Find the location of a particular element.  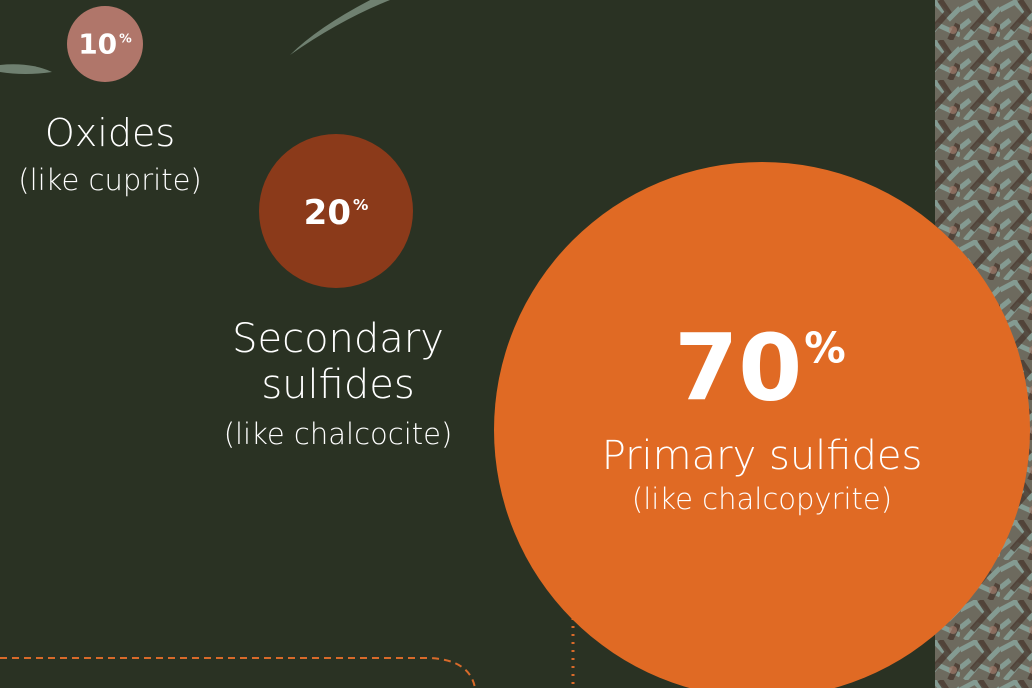

bubble-medium is located at coordinates (336, 211).